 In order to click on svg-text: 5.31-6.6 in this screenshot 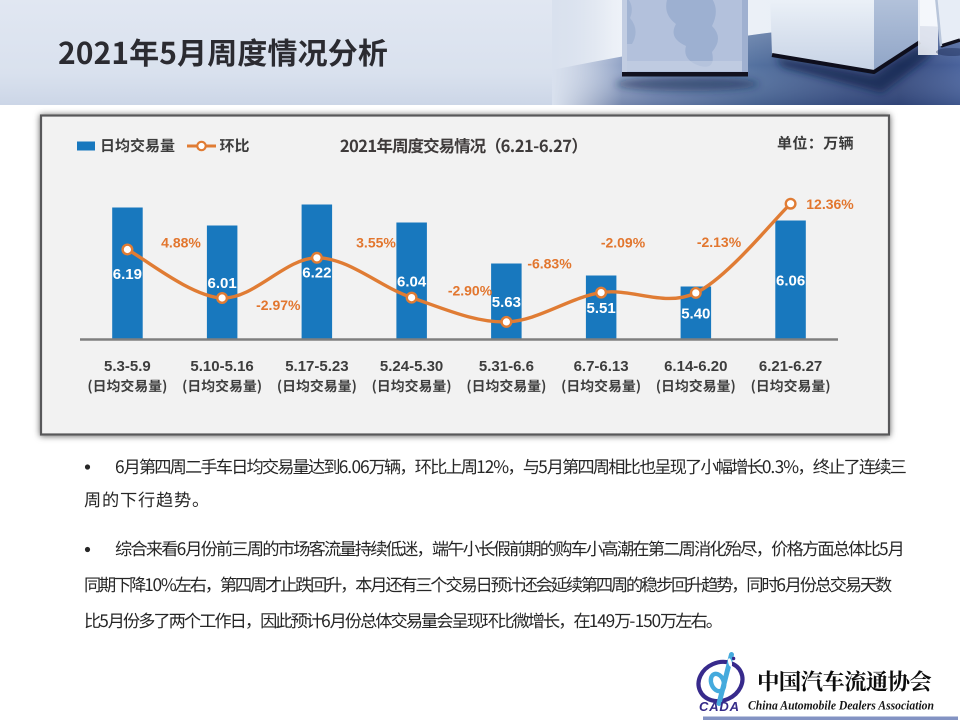, I will do `click(506, 366)`.